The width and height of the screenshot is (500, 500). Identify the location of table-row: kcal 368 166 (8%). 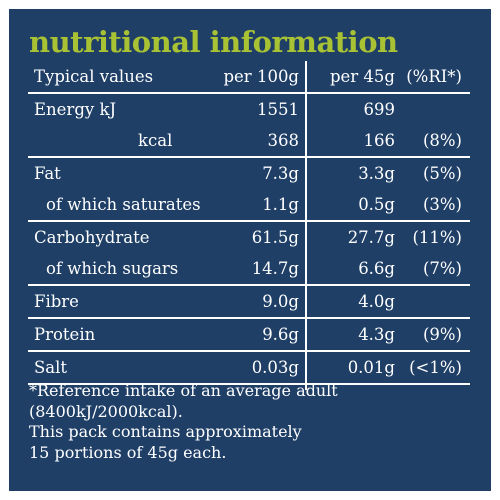
(249, 140).